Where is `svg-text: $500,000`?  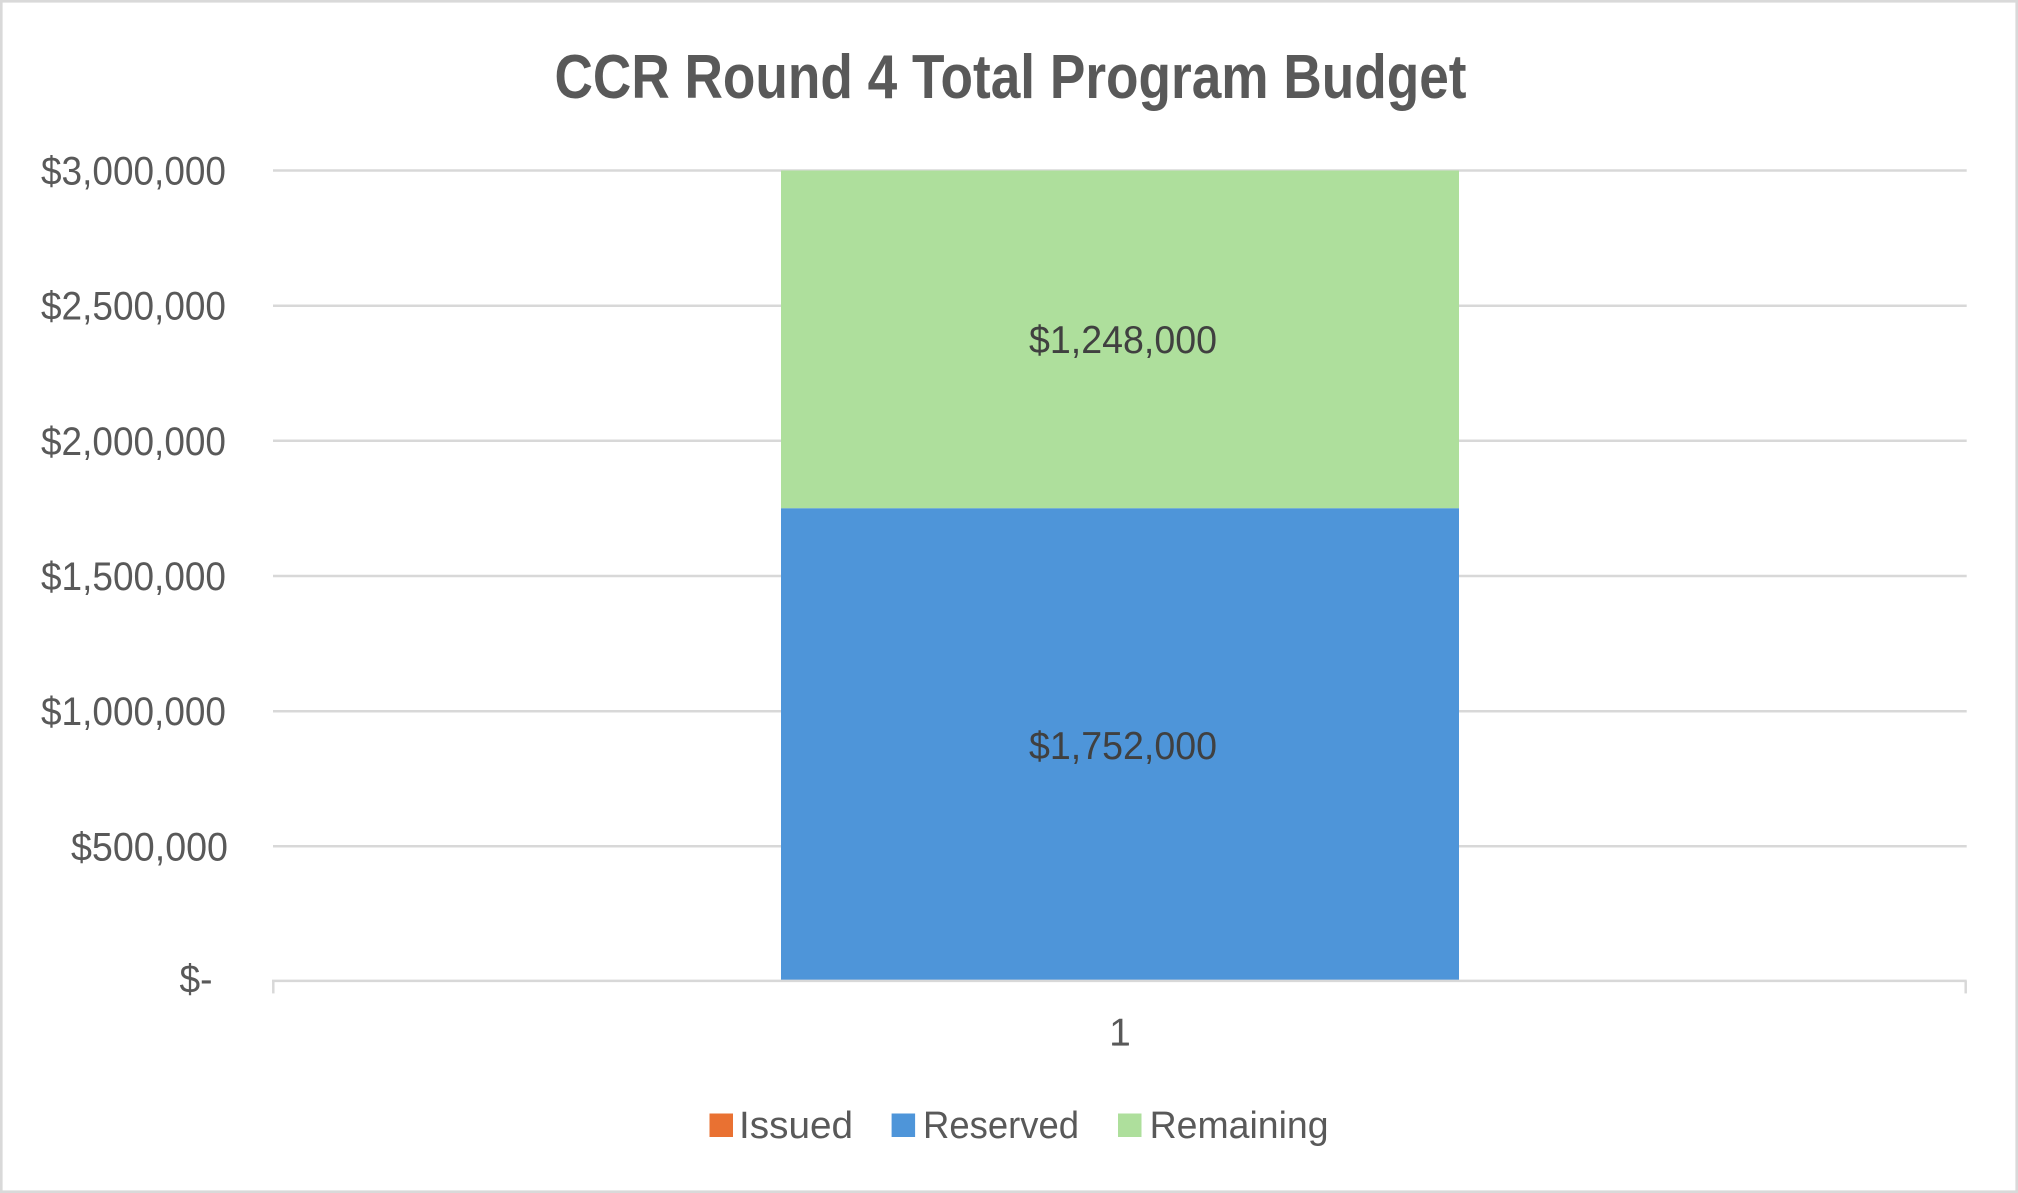
svg-text: $500,000 is located at coordinates (149, 847).